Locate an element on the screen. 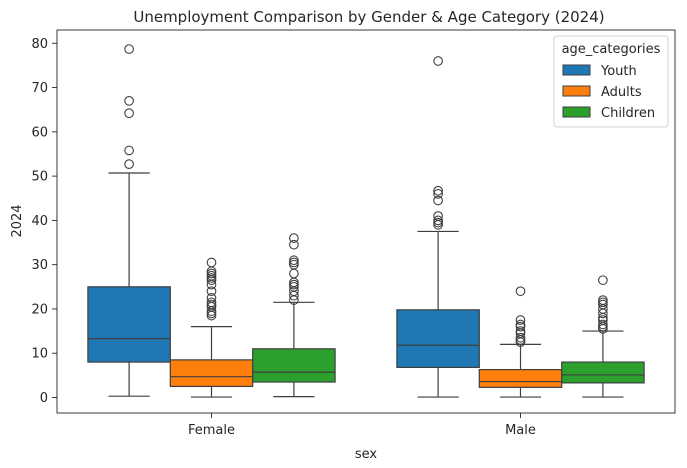 The height and width of the screenshot is (468, 687). legend-label: Youth is located at coordinates (618, 71).